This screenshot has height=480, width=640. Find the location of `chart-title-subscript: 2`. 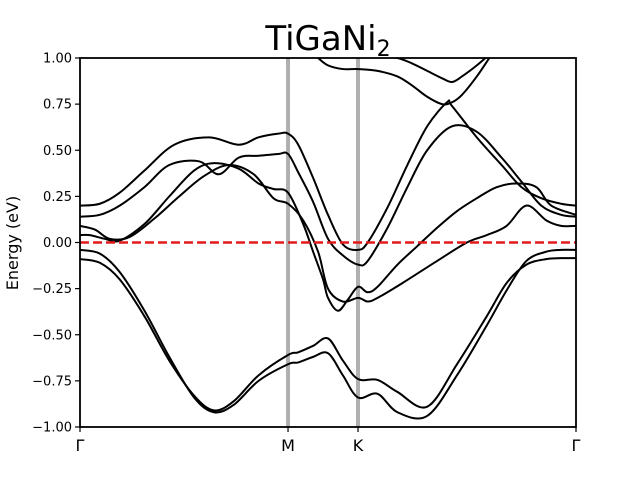

chart-title-subscript: 2 is located at coordinates (384, 49).